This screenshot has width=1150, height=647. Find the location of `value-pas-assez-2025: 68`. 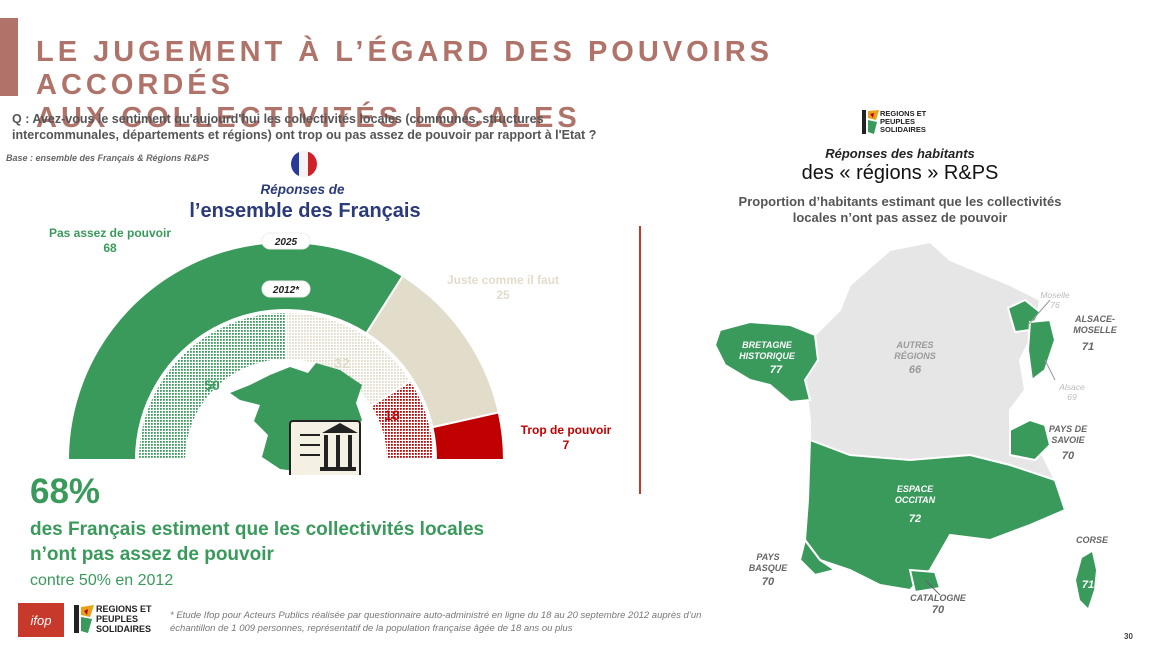

value-pas-assez-2025: 68 is located at coordinates (110, 248).